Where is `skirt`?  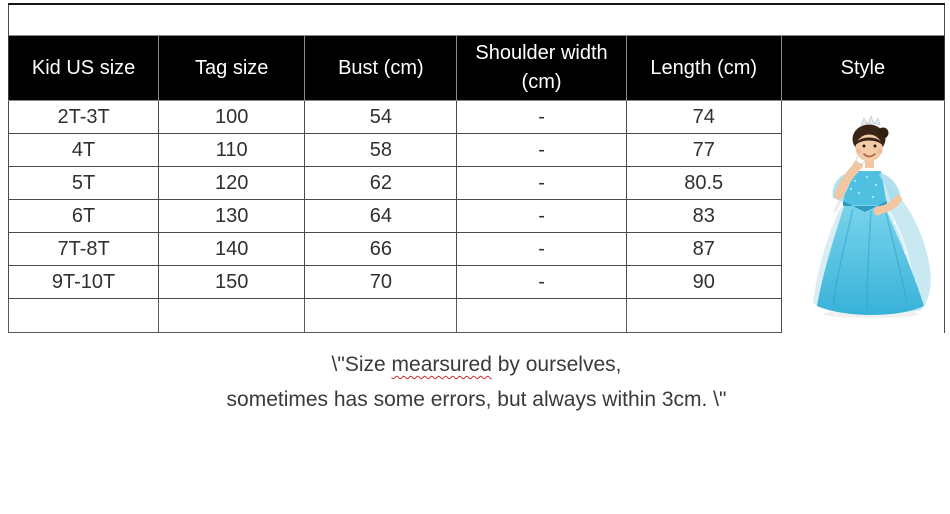
skirt is located at coordinates (870, 258).